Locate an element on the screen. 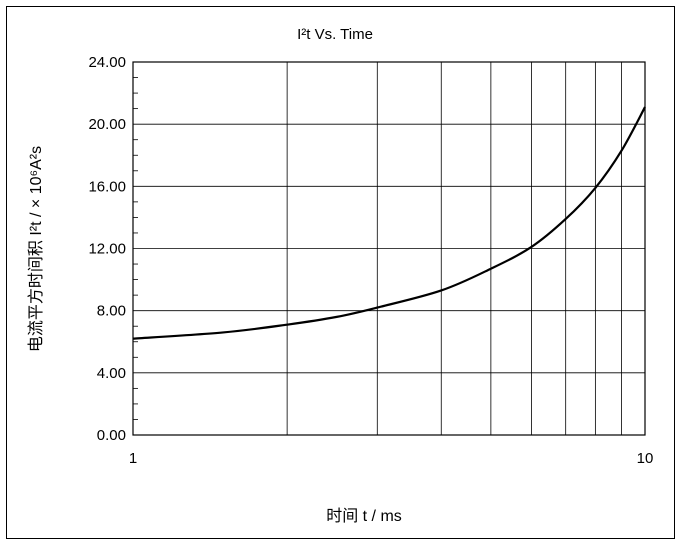  y-tick-label: 12.00 is located at coordinates (107, 249).